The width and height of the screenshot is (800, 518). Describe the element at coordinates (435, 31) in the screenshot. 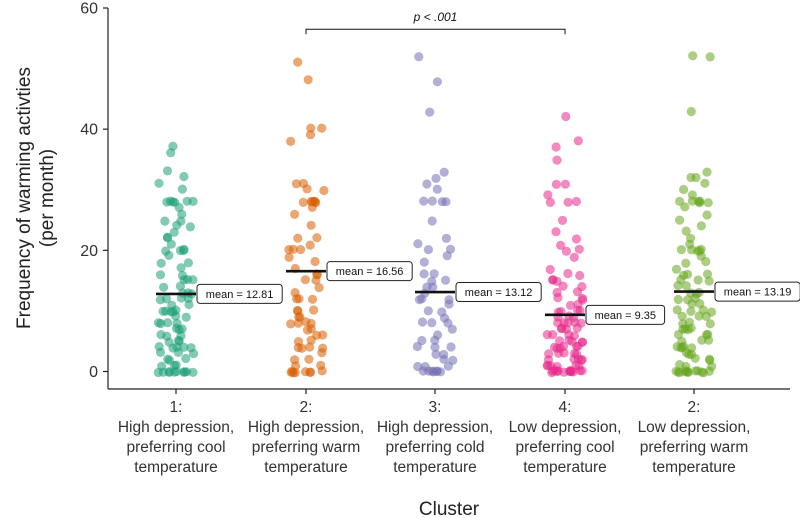

I see `significance-bracket-line` at that location.